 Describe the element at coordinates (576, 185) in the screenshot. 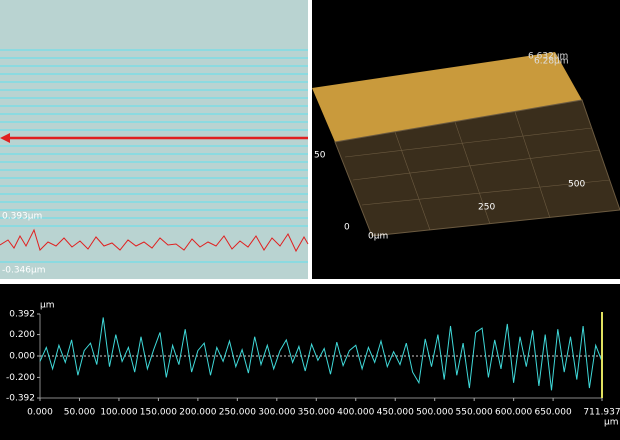

I see `x-label-far: 500` at that location.